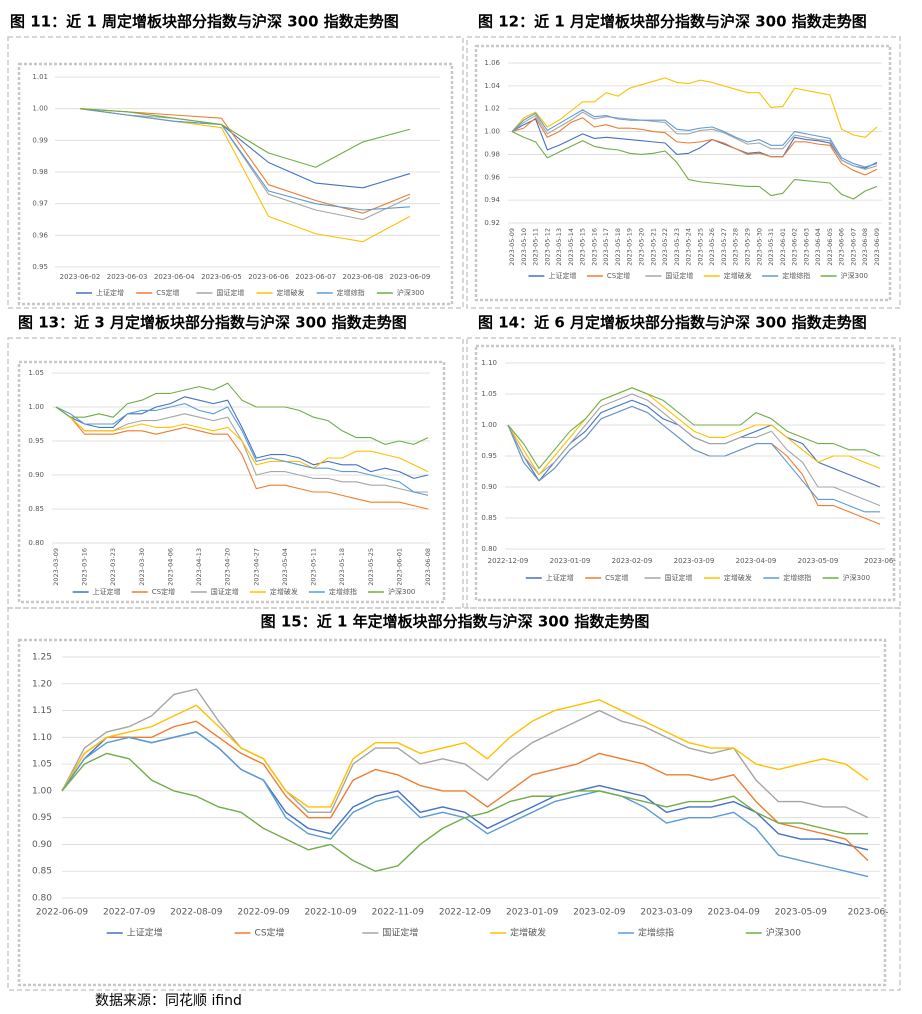 Image resolution: width=922 pixels, height=1014 pixels. What do you see at coordinates (492, 200) in the screenshot?
I see `y-tick-label: 0.94` at bounding box center [492, 200].